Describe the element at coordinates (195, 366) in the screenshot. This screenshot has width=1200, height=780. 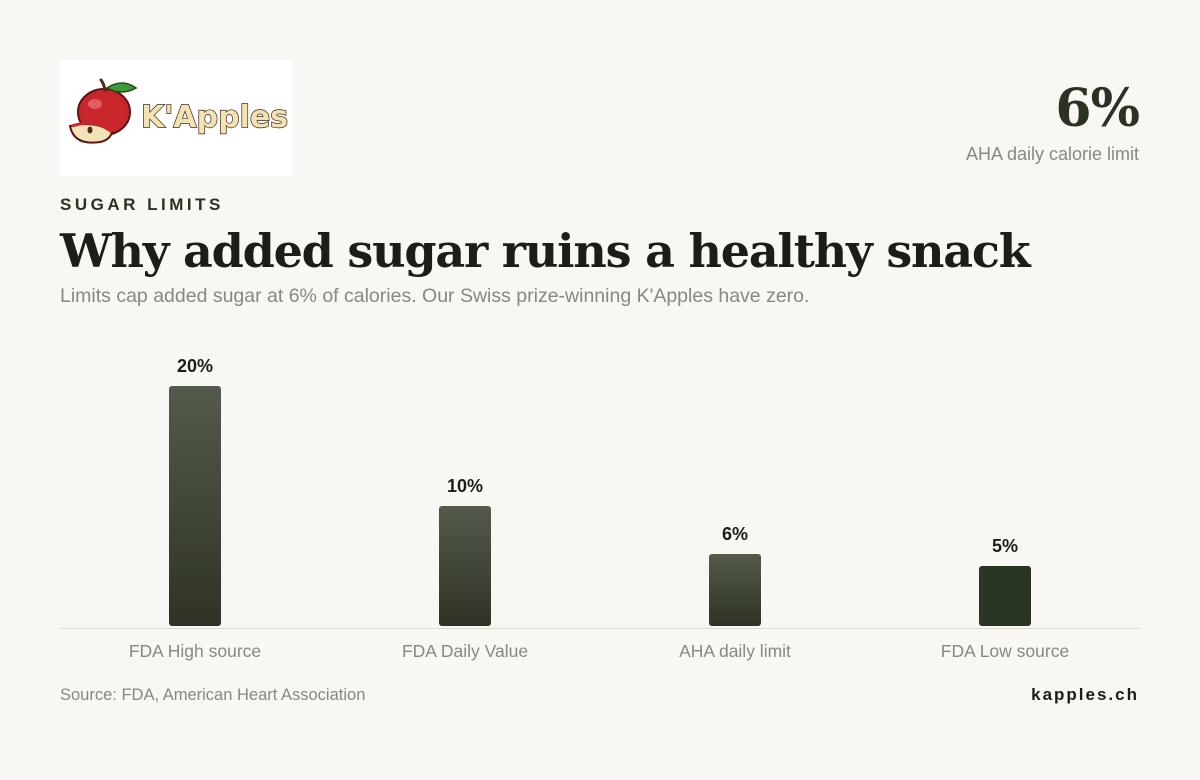
I see `bar-value-label-0: 20%` at that location.